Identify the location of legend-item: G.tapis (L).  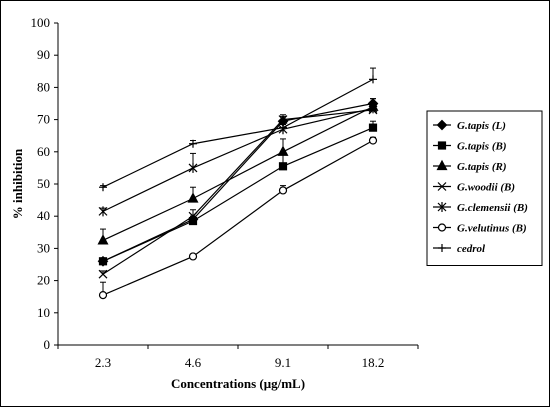
(469, 125).